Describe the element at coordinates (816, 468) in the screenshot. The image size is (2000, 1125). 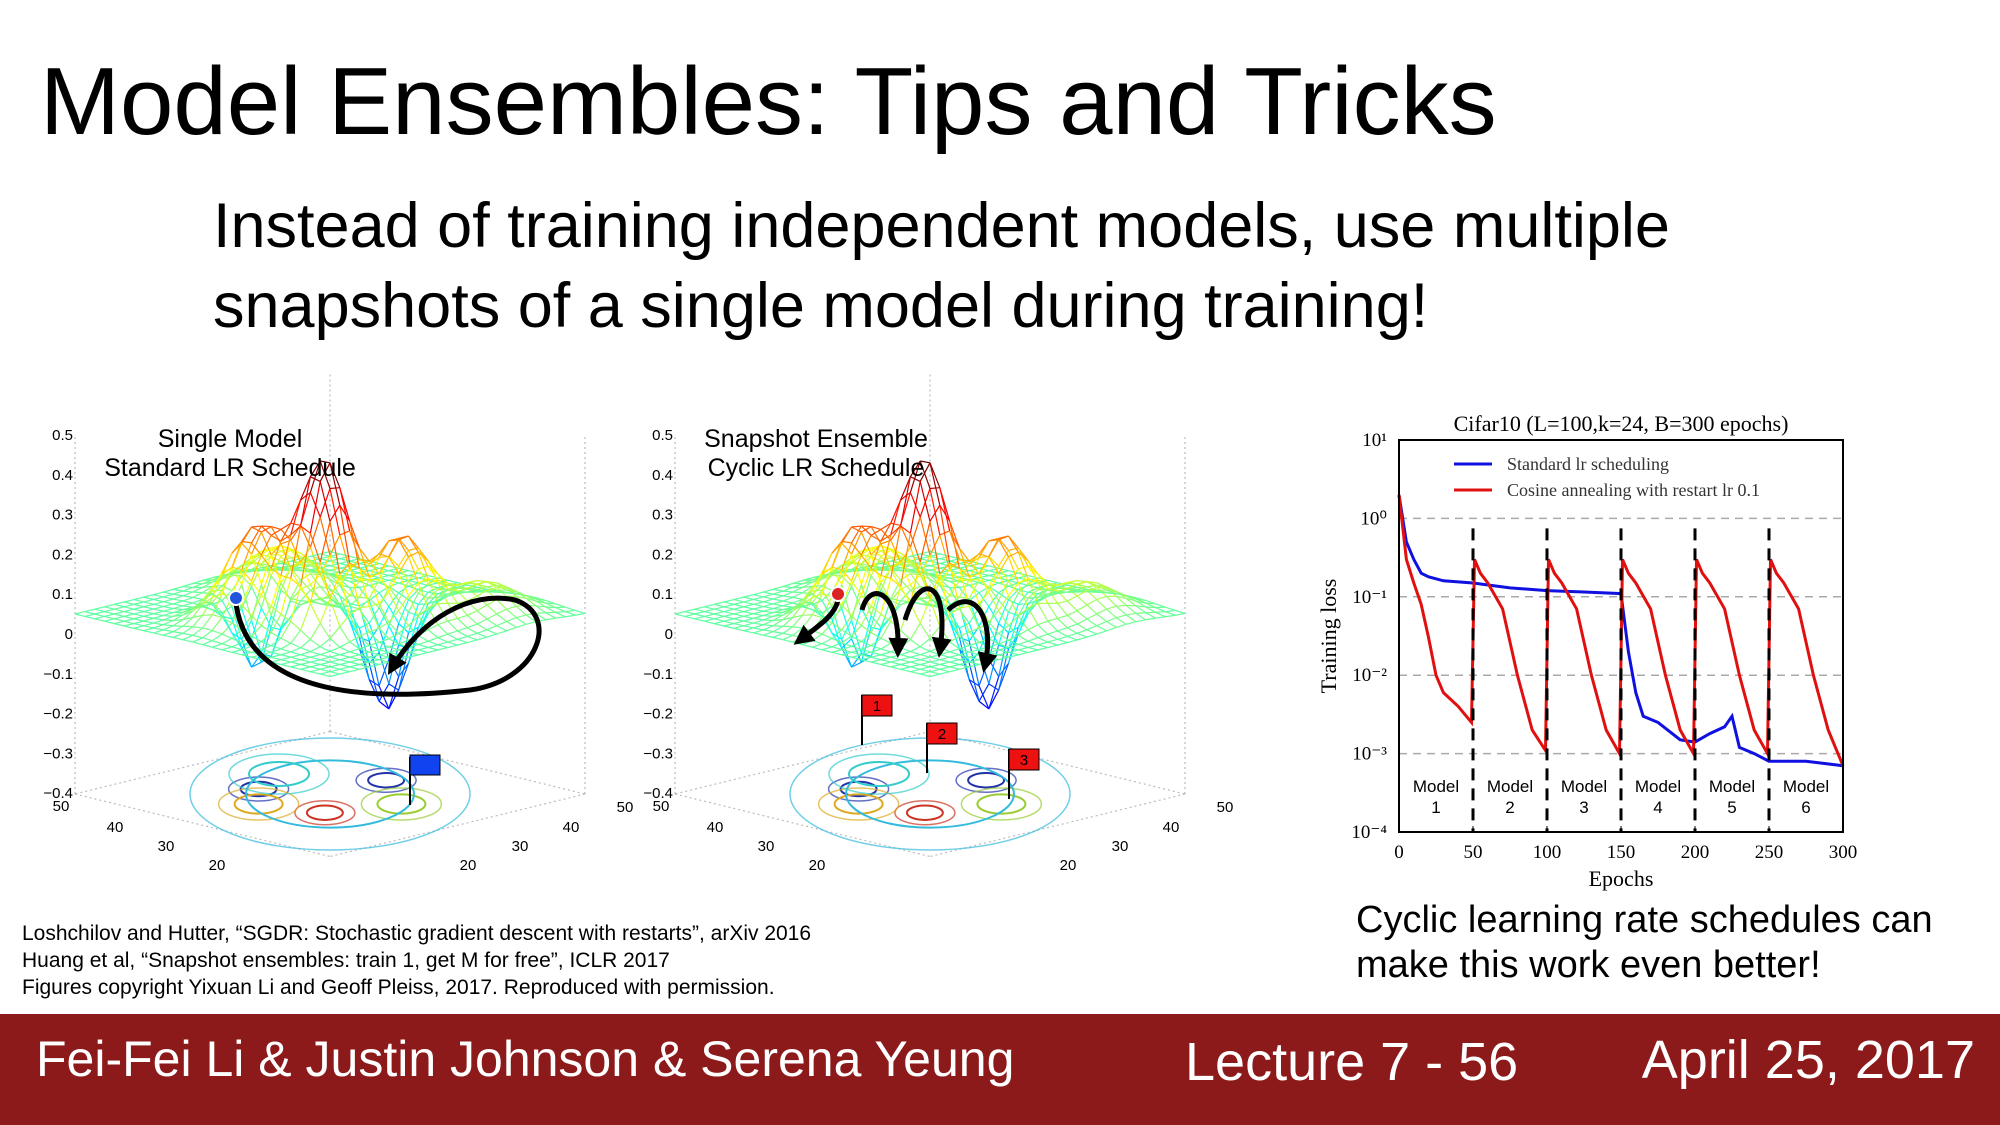
I see `figure-label: Cyclic LR Schedule` at that location.